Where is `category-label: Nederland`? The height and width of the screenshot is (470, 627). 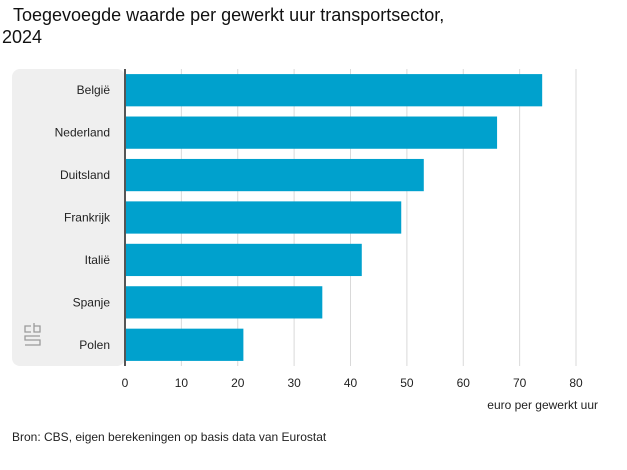
category-label: Nederland is located at coordinates (82, 133).